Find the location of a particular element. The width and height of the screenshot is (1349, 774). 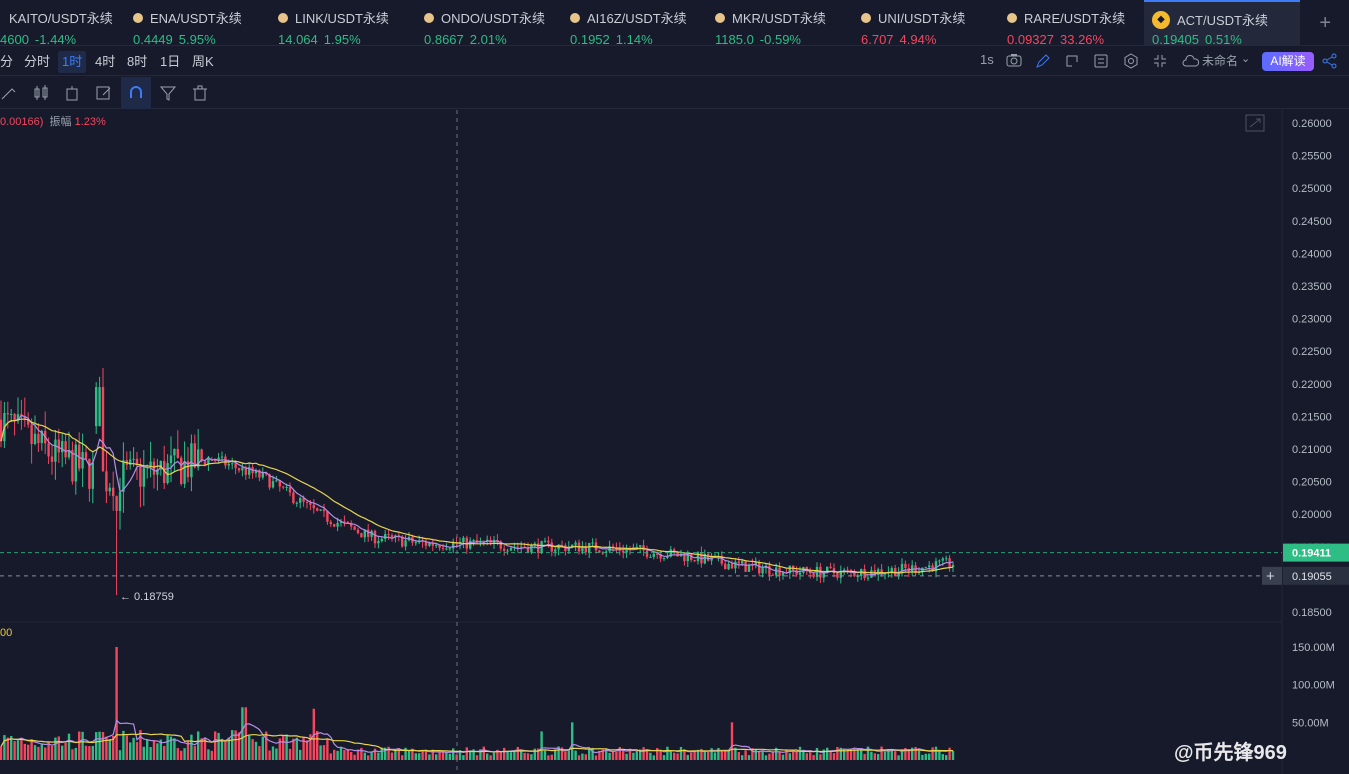

ticker-tab: ONDO/USDT永续 0.8667 2.01% is located at coordinates (494, 23).